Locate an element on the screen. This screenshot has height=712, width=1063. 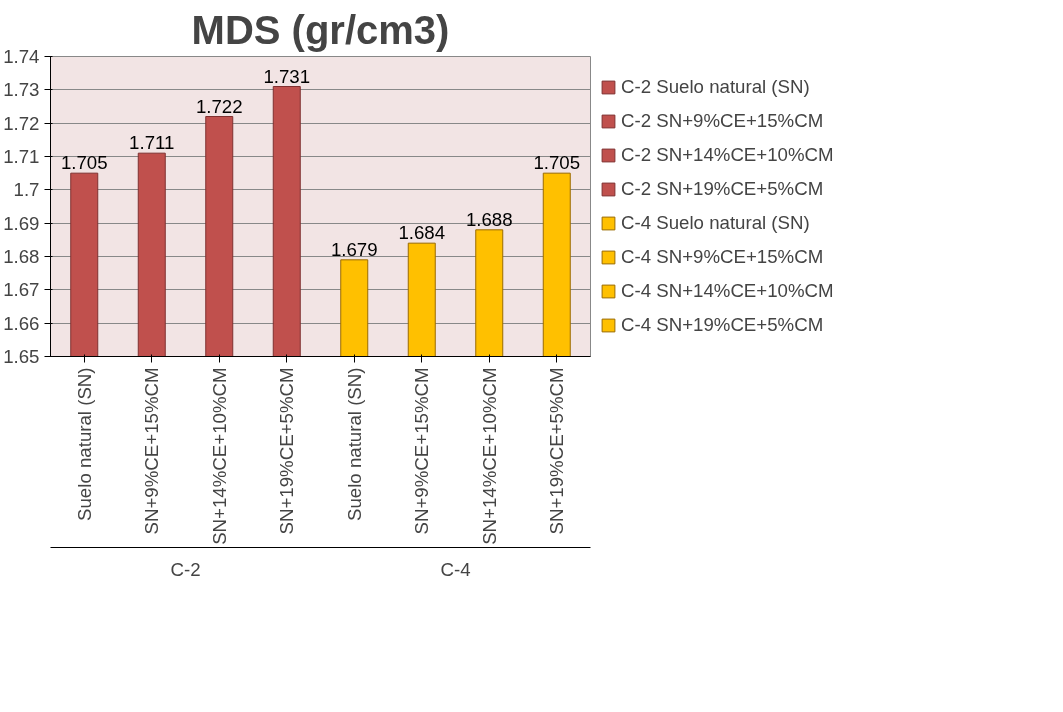
data-label: 1.684 is located at coordinates (422, 233).